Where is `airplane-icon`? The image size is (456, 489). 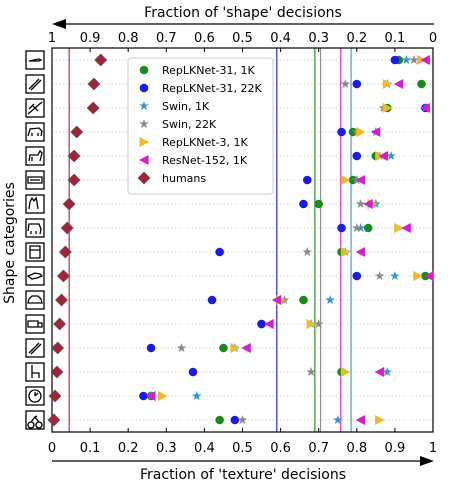 airplane-icon is located at coordinates (35, 108).